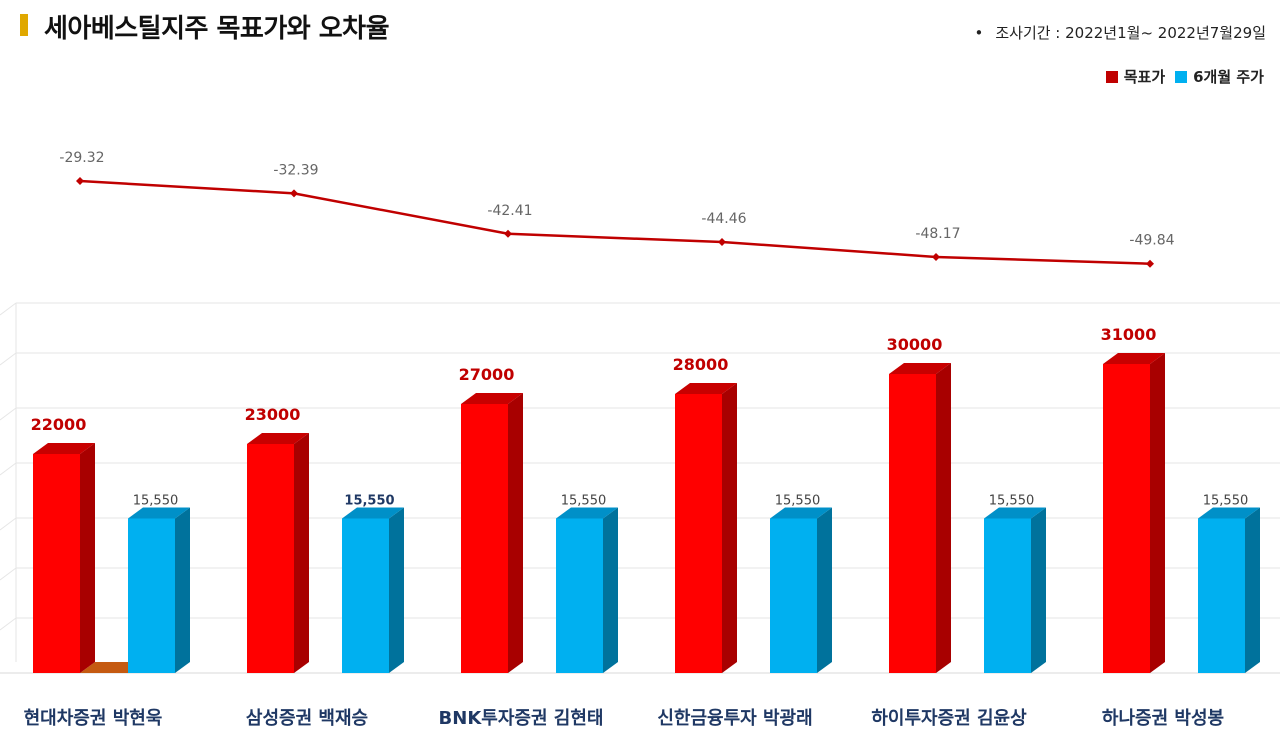 The width and height of the screenshot is (1280, 735). I want to click on category-label: 하이투자증권 김윤상, so click(949, 718).